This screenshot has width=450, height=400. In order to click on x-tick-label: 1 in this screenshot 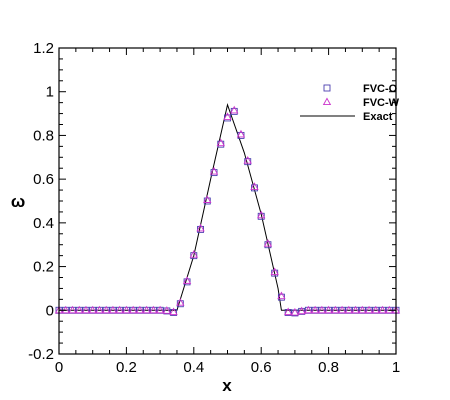, I will do `click(396, 367)`.